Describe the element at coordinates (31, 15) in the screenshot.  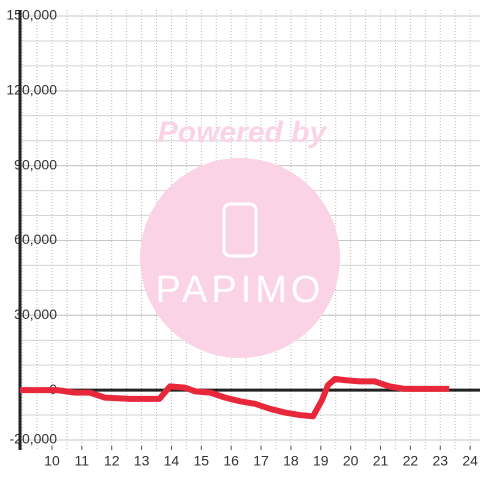
I see `y-tick-label: 150,000` at that location.